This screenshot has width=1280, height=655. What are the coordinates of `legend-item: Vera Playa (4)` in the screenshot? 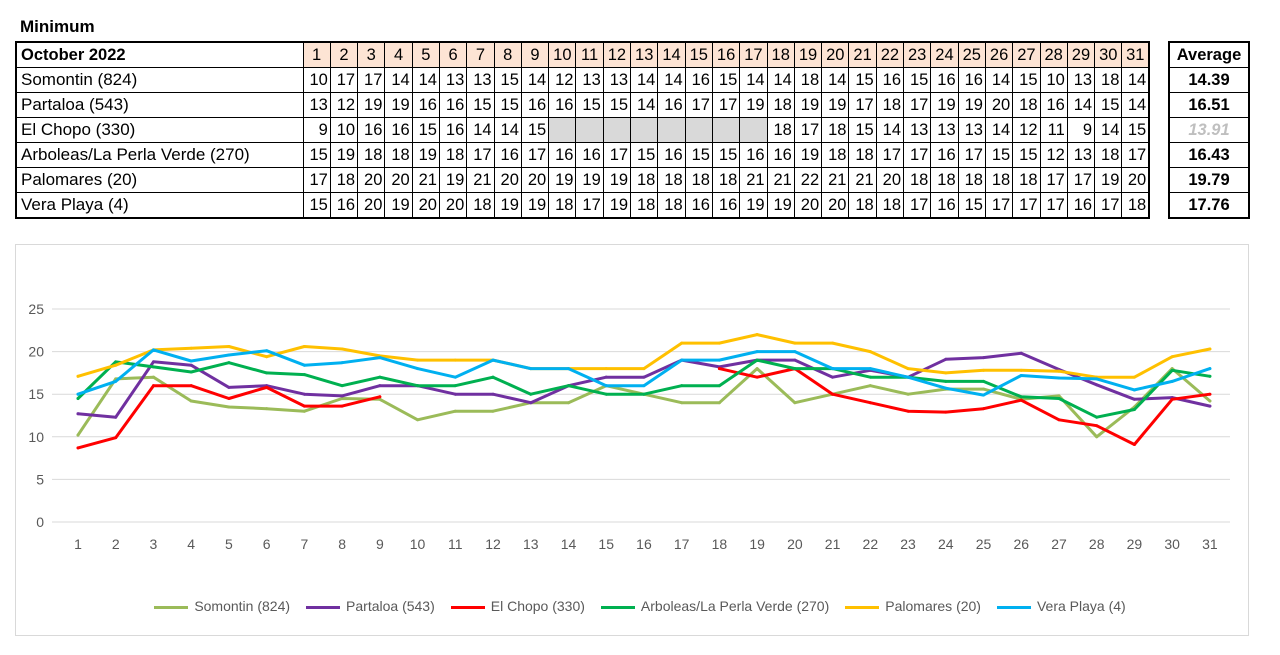 It's located at (1061, 606).